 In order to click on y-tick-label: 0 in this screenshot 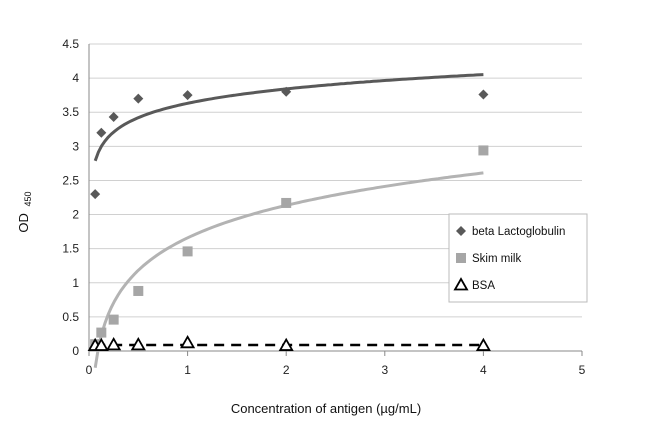, I will do `click(75, 351)`.